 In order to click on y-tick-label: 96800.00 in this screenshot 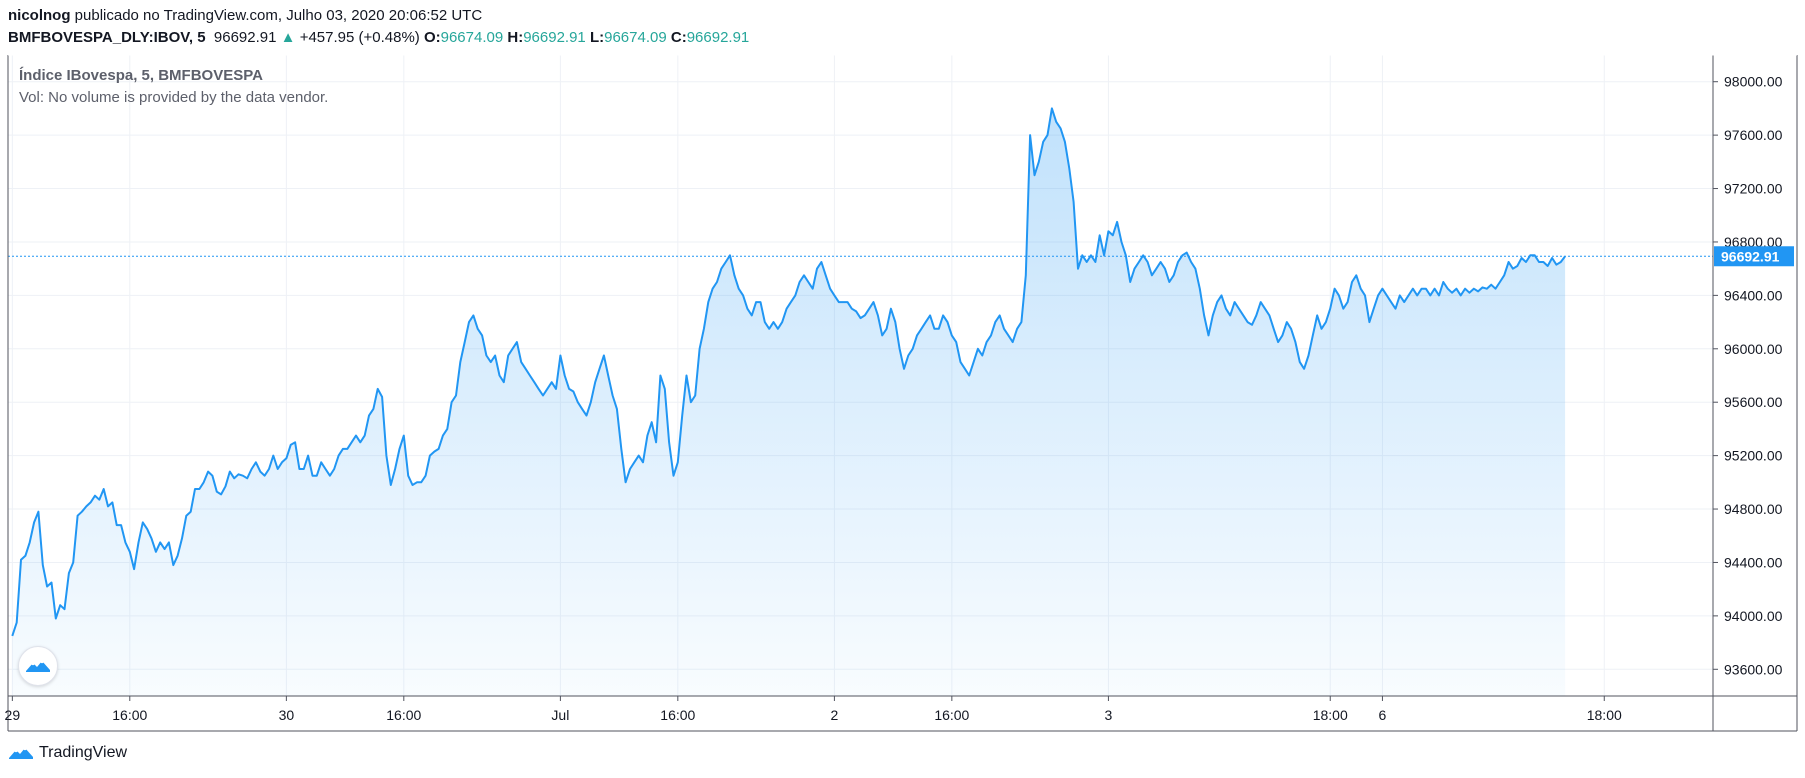, I will do `click(1753, 242)`.